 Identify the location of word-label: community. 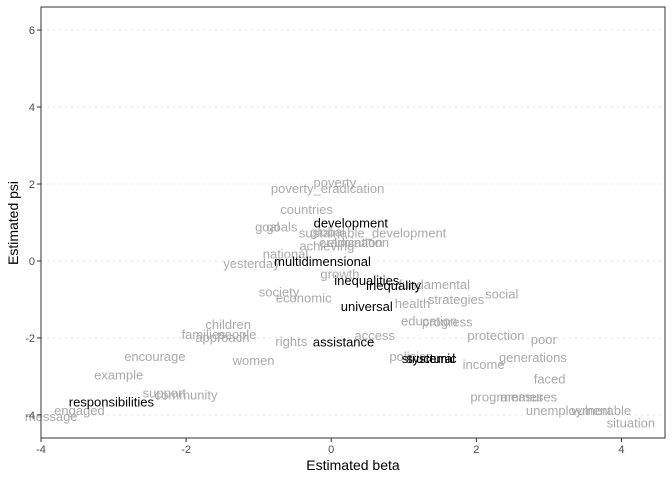
(186, 395).